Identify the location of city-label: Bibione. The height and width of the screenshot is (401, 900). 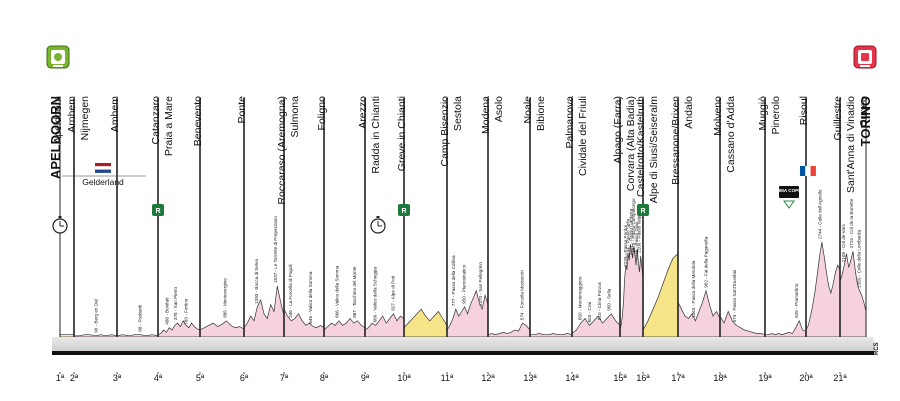
(541, 113).